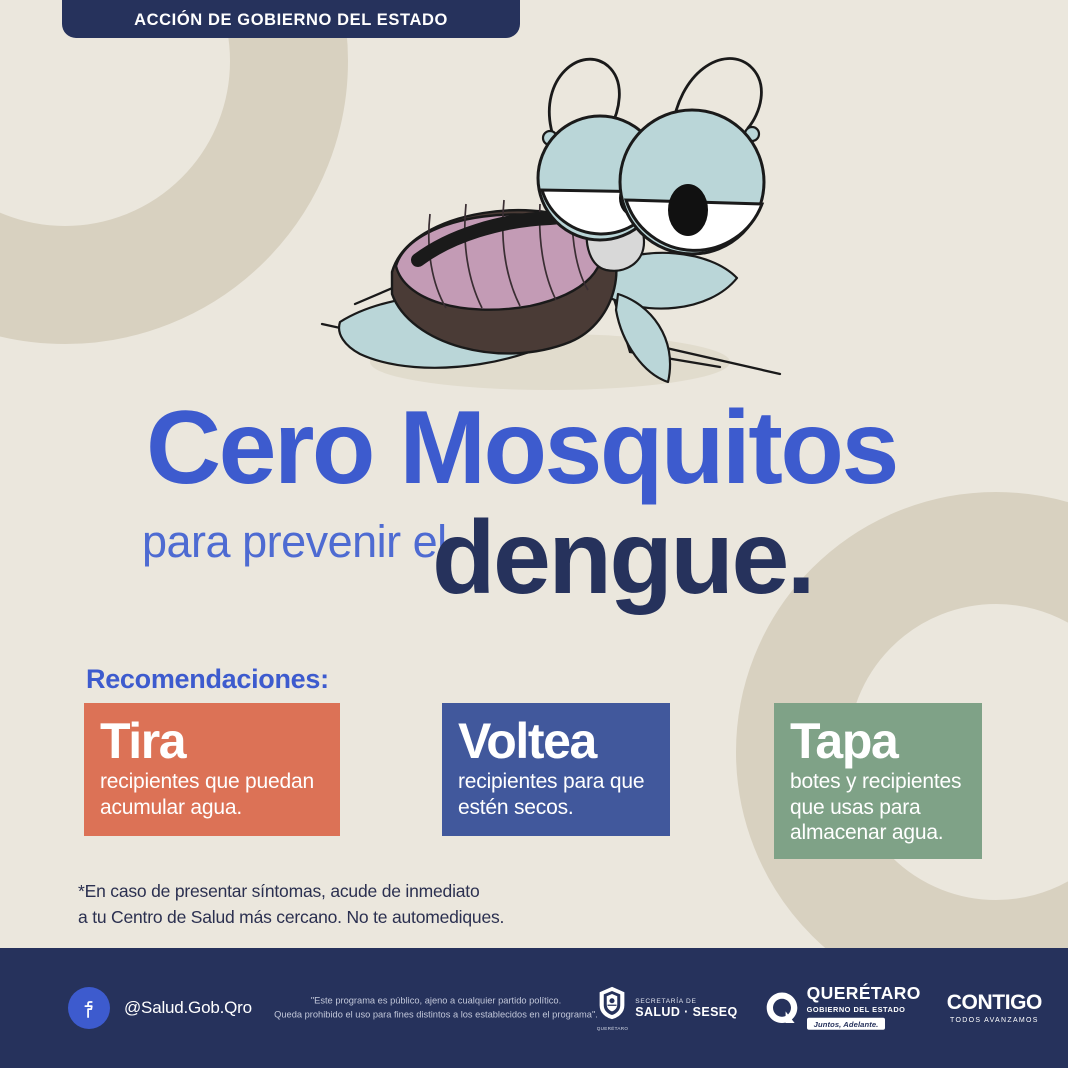 Image resolution: width=1068 pixels, height=1068 pixels. I want to click on banner-label: ACCIÓN DE GOBIERNO DEL ESTADO, so click(291, 20).